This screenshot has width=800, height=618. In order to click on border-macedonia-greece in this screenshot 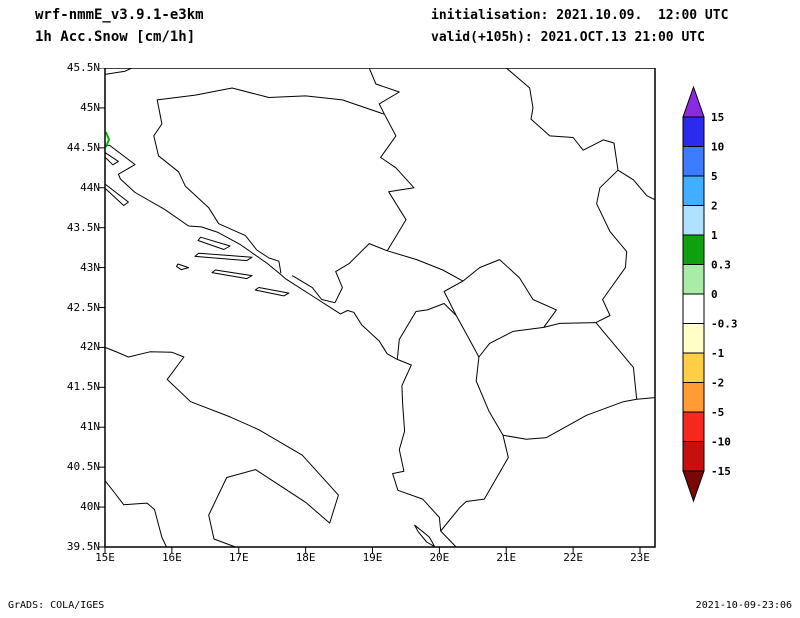, I will do `click(570, 419)`.